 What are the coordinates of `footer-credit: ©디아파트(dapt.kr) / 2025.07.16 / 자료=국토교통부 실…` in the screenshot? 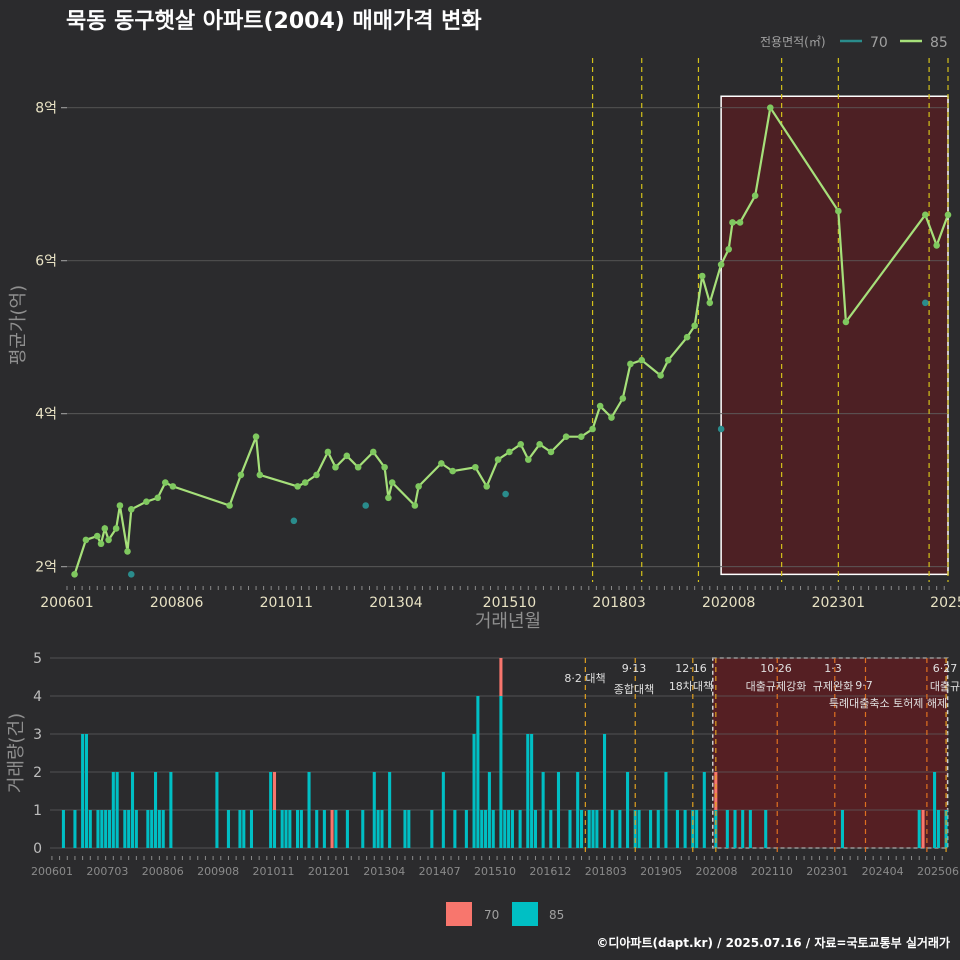 It's located at (773, 942).